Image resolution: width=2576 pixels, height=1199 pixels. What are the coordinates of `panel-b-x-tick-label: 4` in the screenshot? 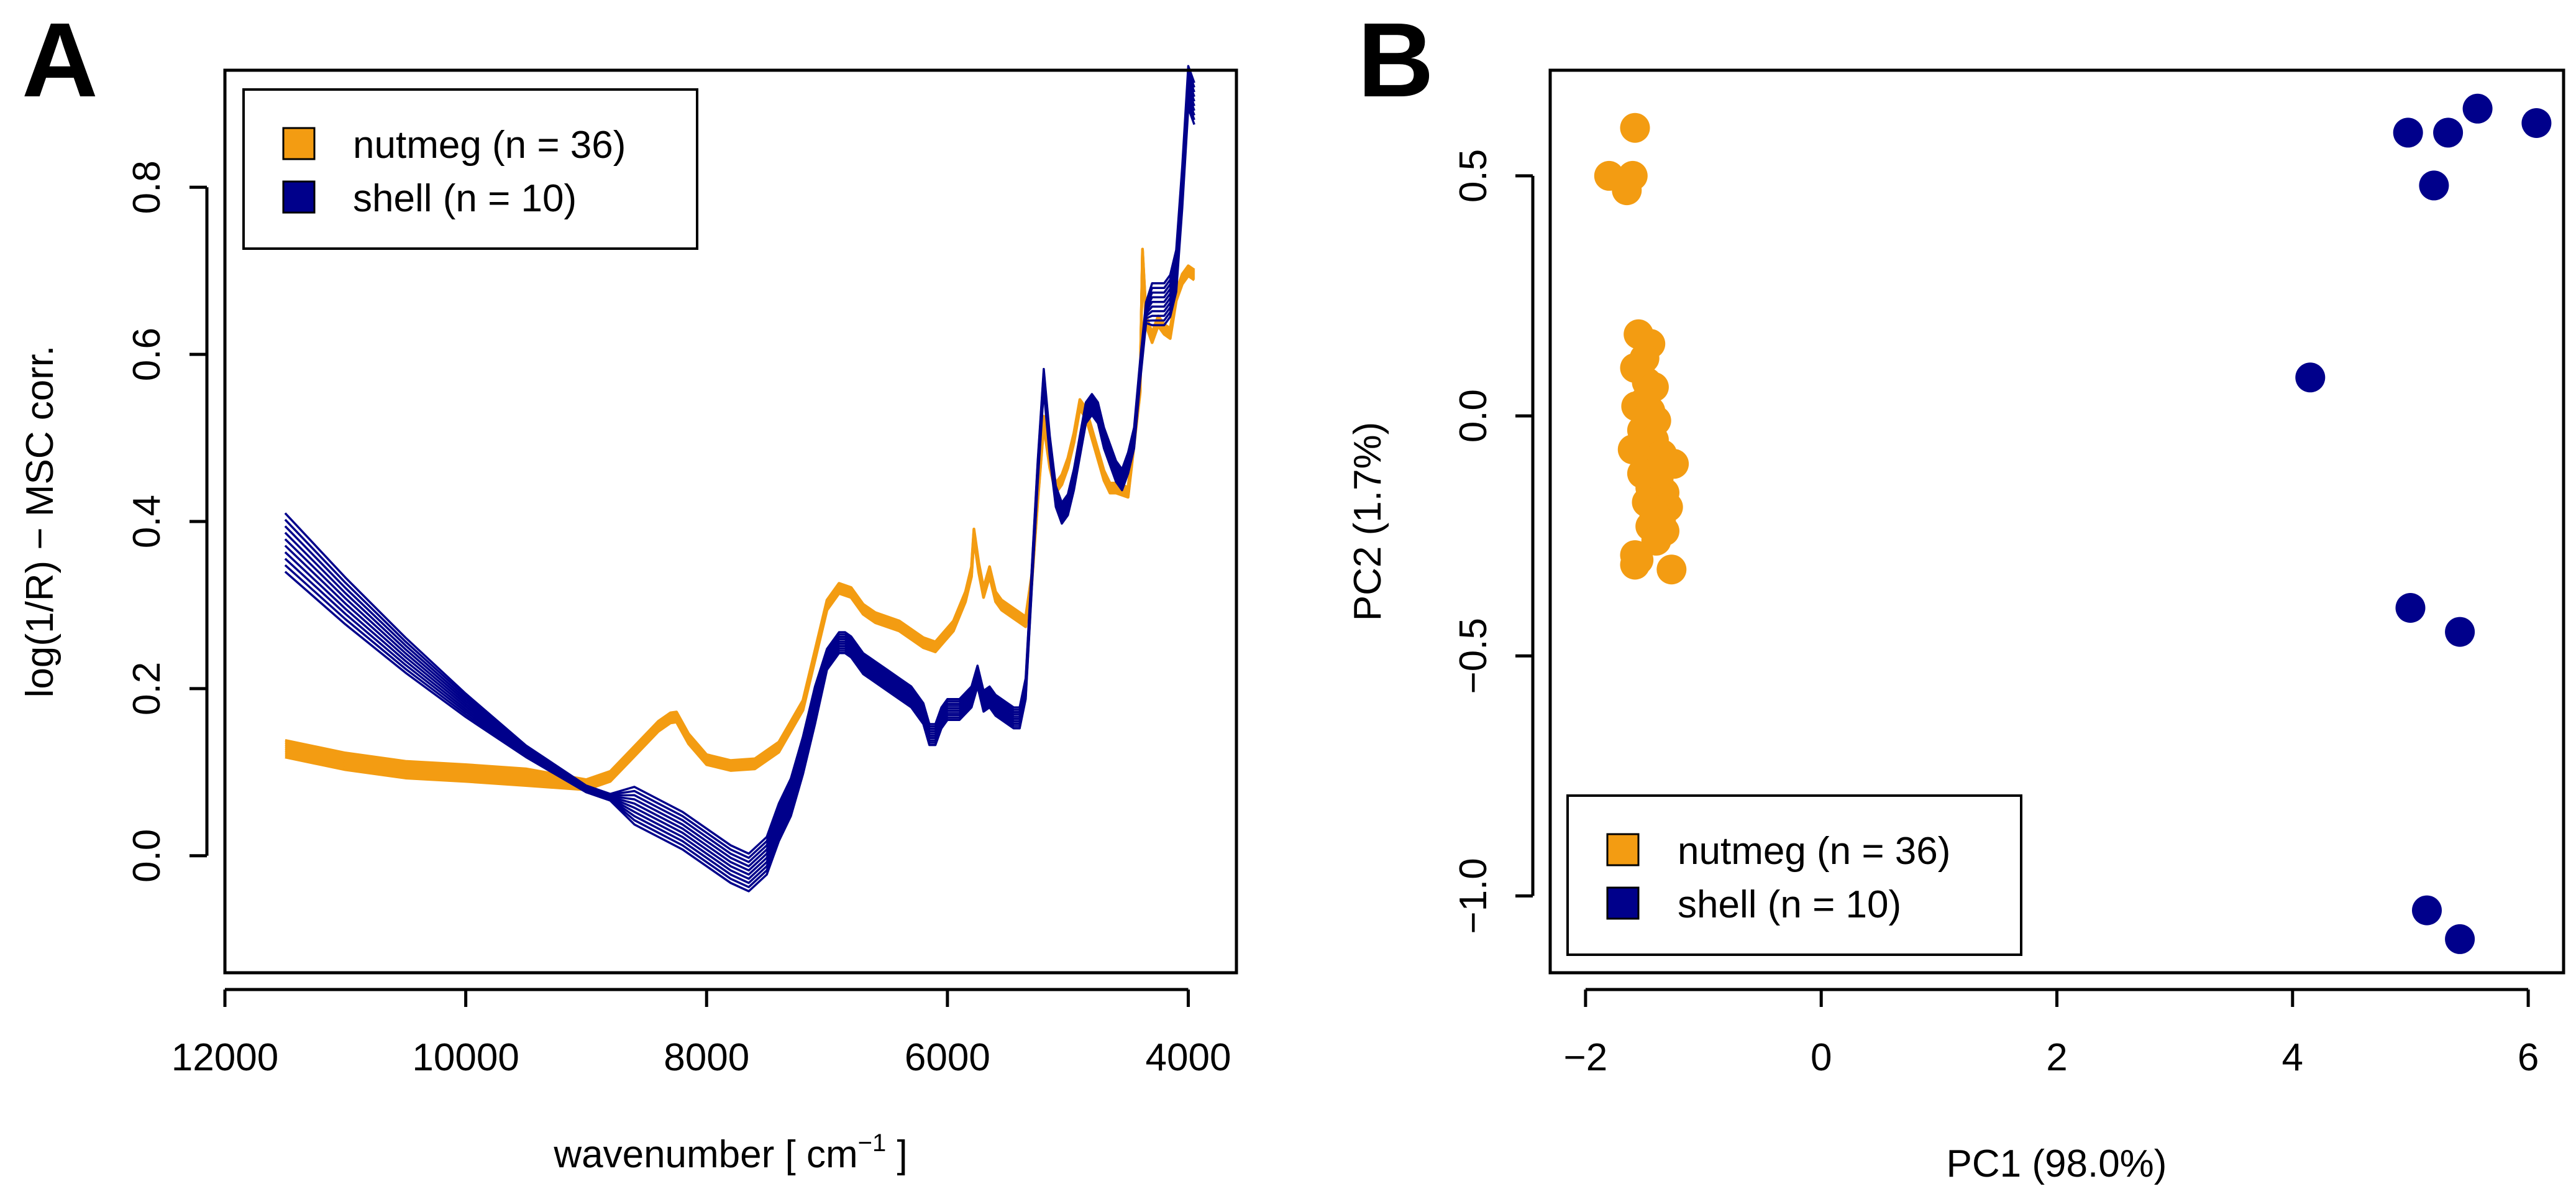 It's located at (2292, 1057).